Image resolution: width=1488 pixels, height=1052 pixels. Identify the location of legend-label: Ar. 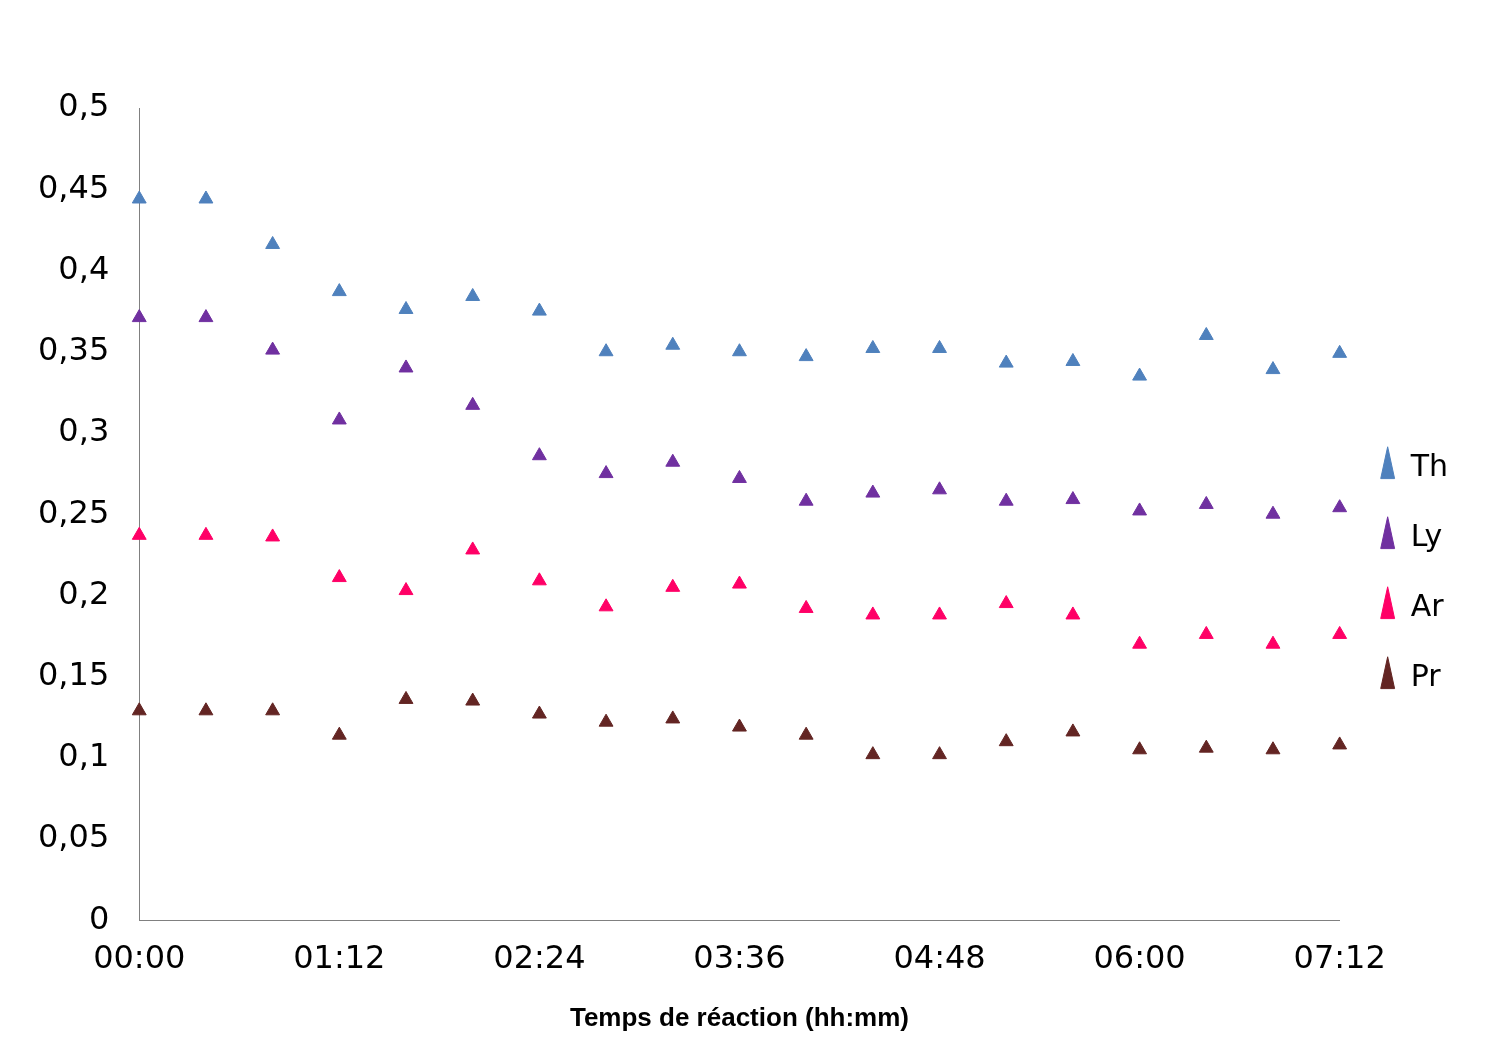
(1427, 605).